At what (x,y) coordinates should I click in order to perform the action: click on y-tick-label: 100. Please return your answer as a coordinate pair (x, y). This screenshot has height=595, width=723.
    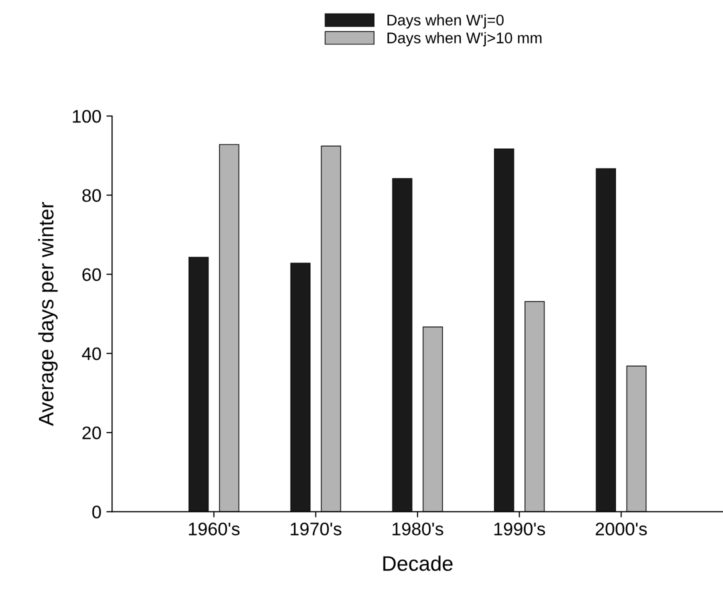
    Looking at the image, I should click on (86, 116).